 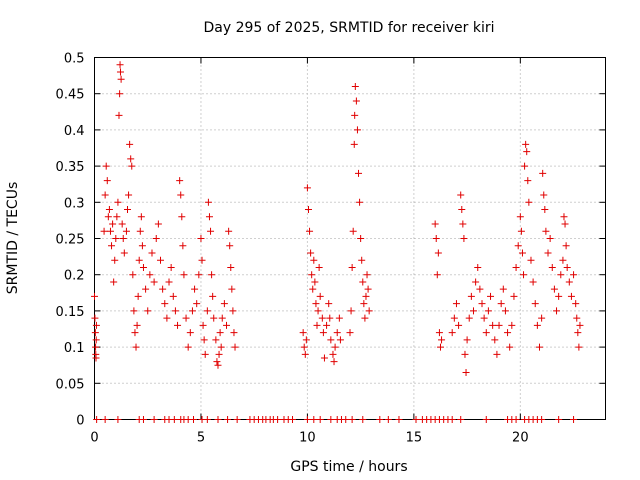 I want to click on y-tick-label: 0.4, so click(x=74, y=131).